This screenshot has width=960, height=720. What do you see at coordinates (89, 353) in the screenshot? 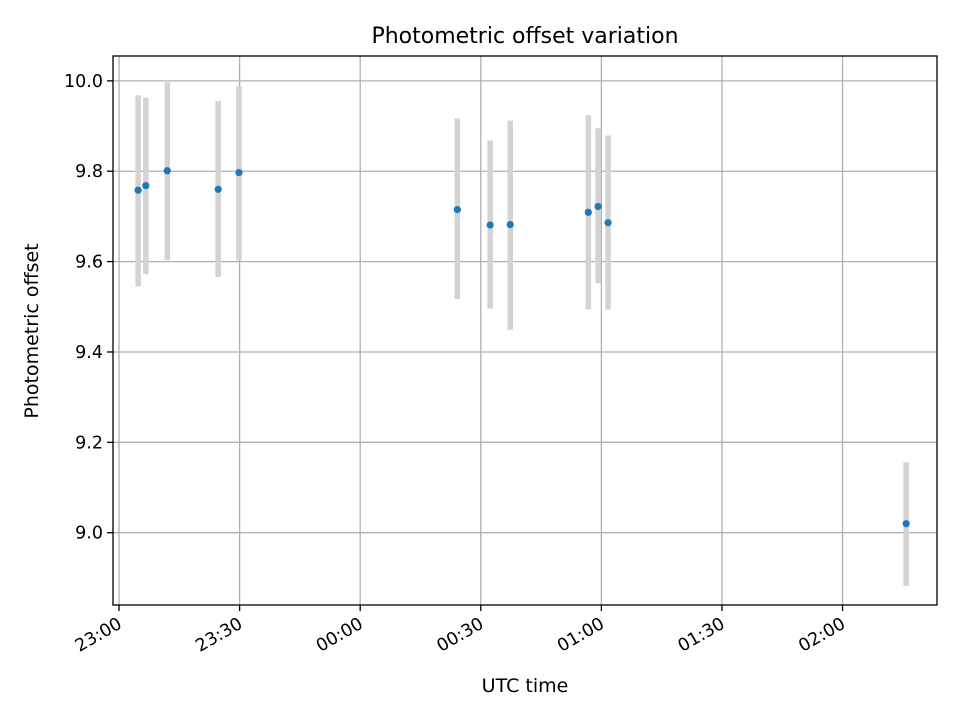
I see `y-tick-label: 9.4` at bounding box center [89, 353].